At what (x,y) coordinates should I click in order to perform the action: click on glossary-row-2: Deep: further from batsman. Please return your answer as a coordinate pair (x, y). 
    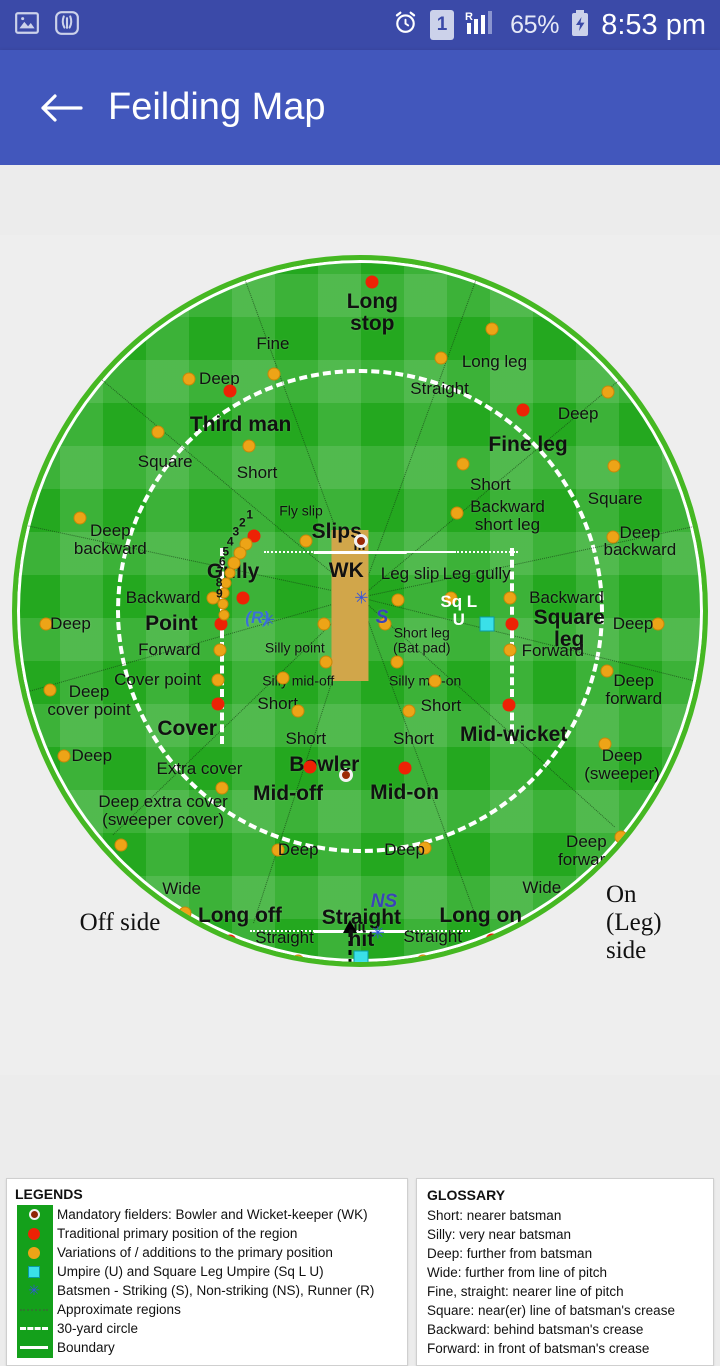
    Looking at the image, I should click on (510, 1253).